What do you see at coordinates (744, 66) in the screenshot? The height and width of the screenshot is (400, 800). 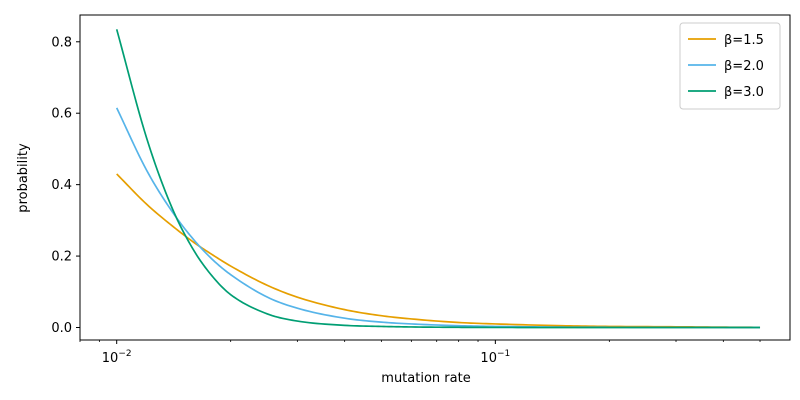 I see `legend-label: β=2.0` at bounding box center [744, 66].